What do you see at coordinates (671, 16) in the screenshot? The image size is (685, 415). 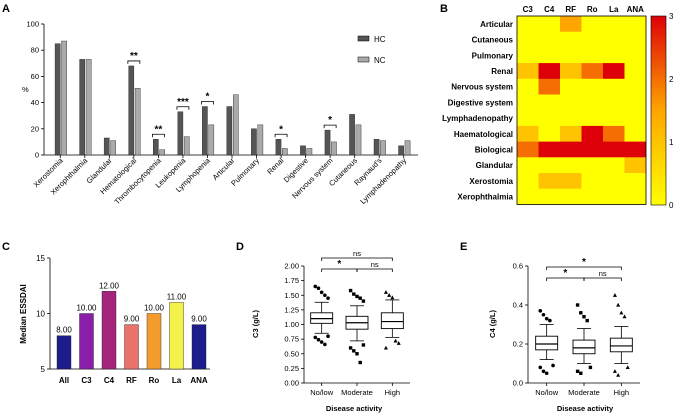 I see `colorbar-tick-label: 3` at bounding box center [671, 16].